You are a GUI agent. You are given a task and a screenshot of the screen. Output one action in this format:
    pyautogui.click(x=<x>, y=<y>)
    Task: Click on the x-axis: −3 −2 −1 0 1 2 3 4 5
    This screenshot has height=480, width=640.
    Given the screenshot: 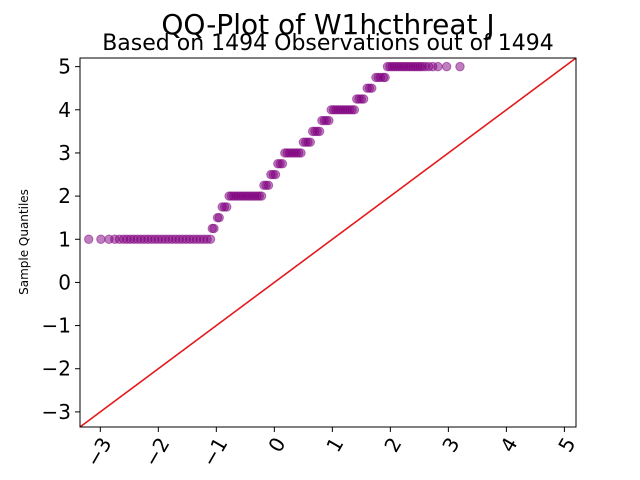 What is the action you would take?
    pyautogui.click(x=330, y=449)
    